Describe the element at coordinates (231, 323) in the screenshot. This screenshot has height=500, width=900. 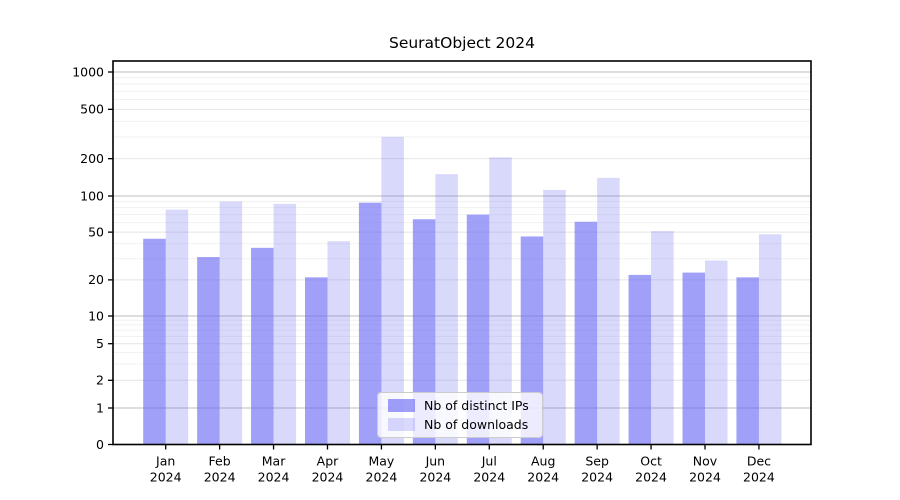
I see `bar-downloads-feb` at that location.